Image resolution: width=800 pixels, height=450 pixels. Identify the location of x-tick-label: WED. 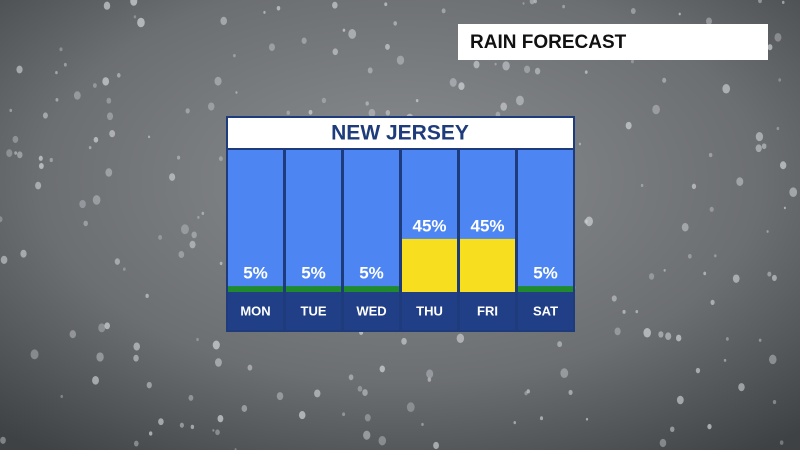
(371, 310).